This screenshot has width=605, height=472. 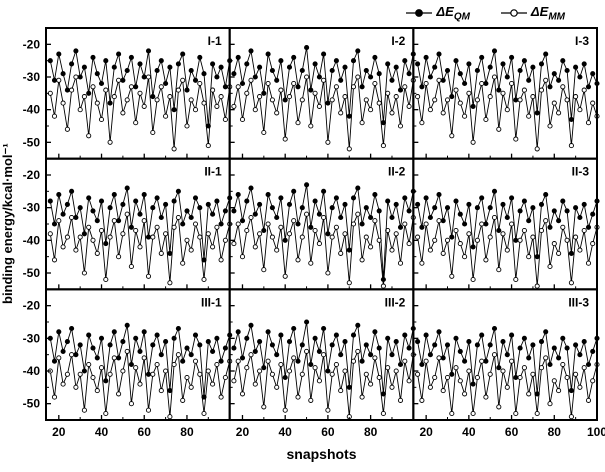 I want to click on y-axis-label: binding energy/kcal·mol⁻¹, so click(x=7, y=224).